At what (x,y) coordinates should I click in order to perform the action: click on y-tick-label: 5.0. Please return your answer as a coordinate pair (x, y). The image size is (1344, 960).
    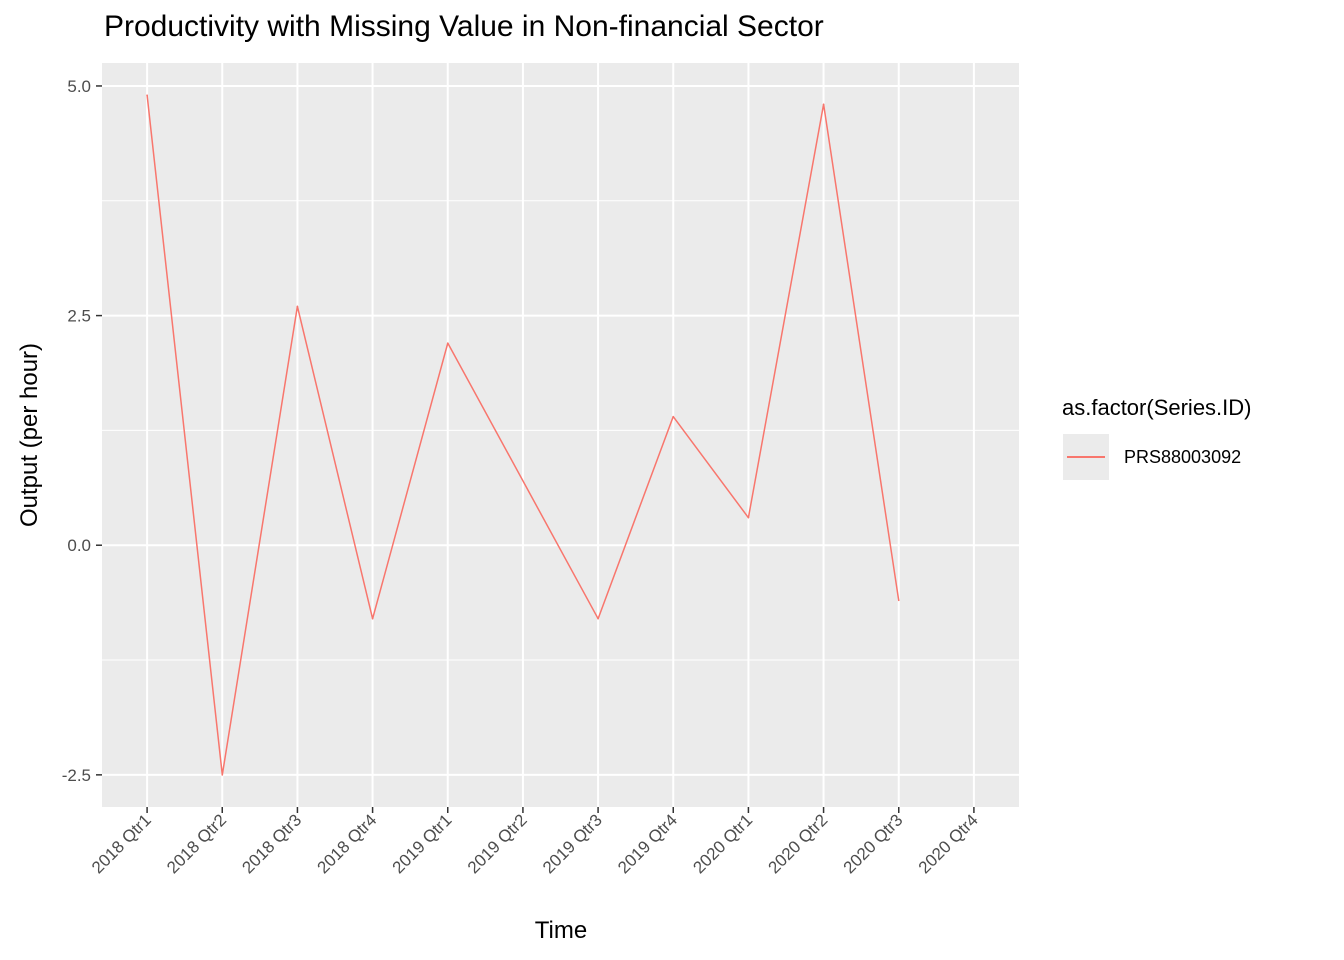
    Looking at the image, I should click on (79, 86).